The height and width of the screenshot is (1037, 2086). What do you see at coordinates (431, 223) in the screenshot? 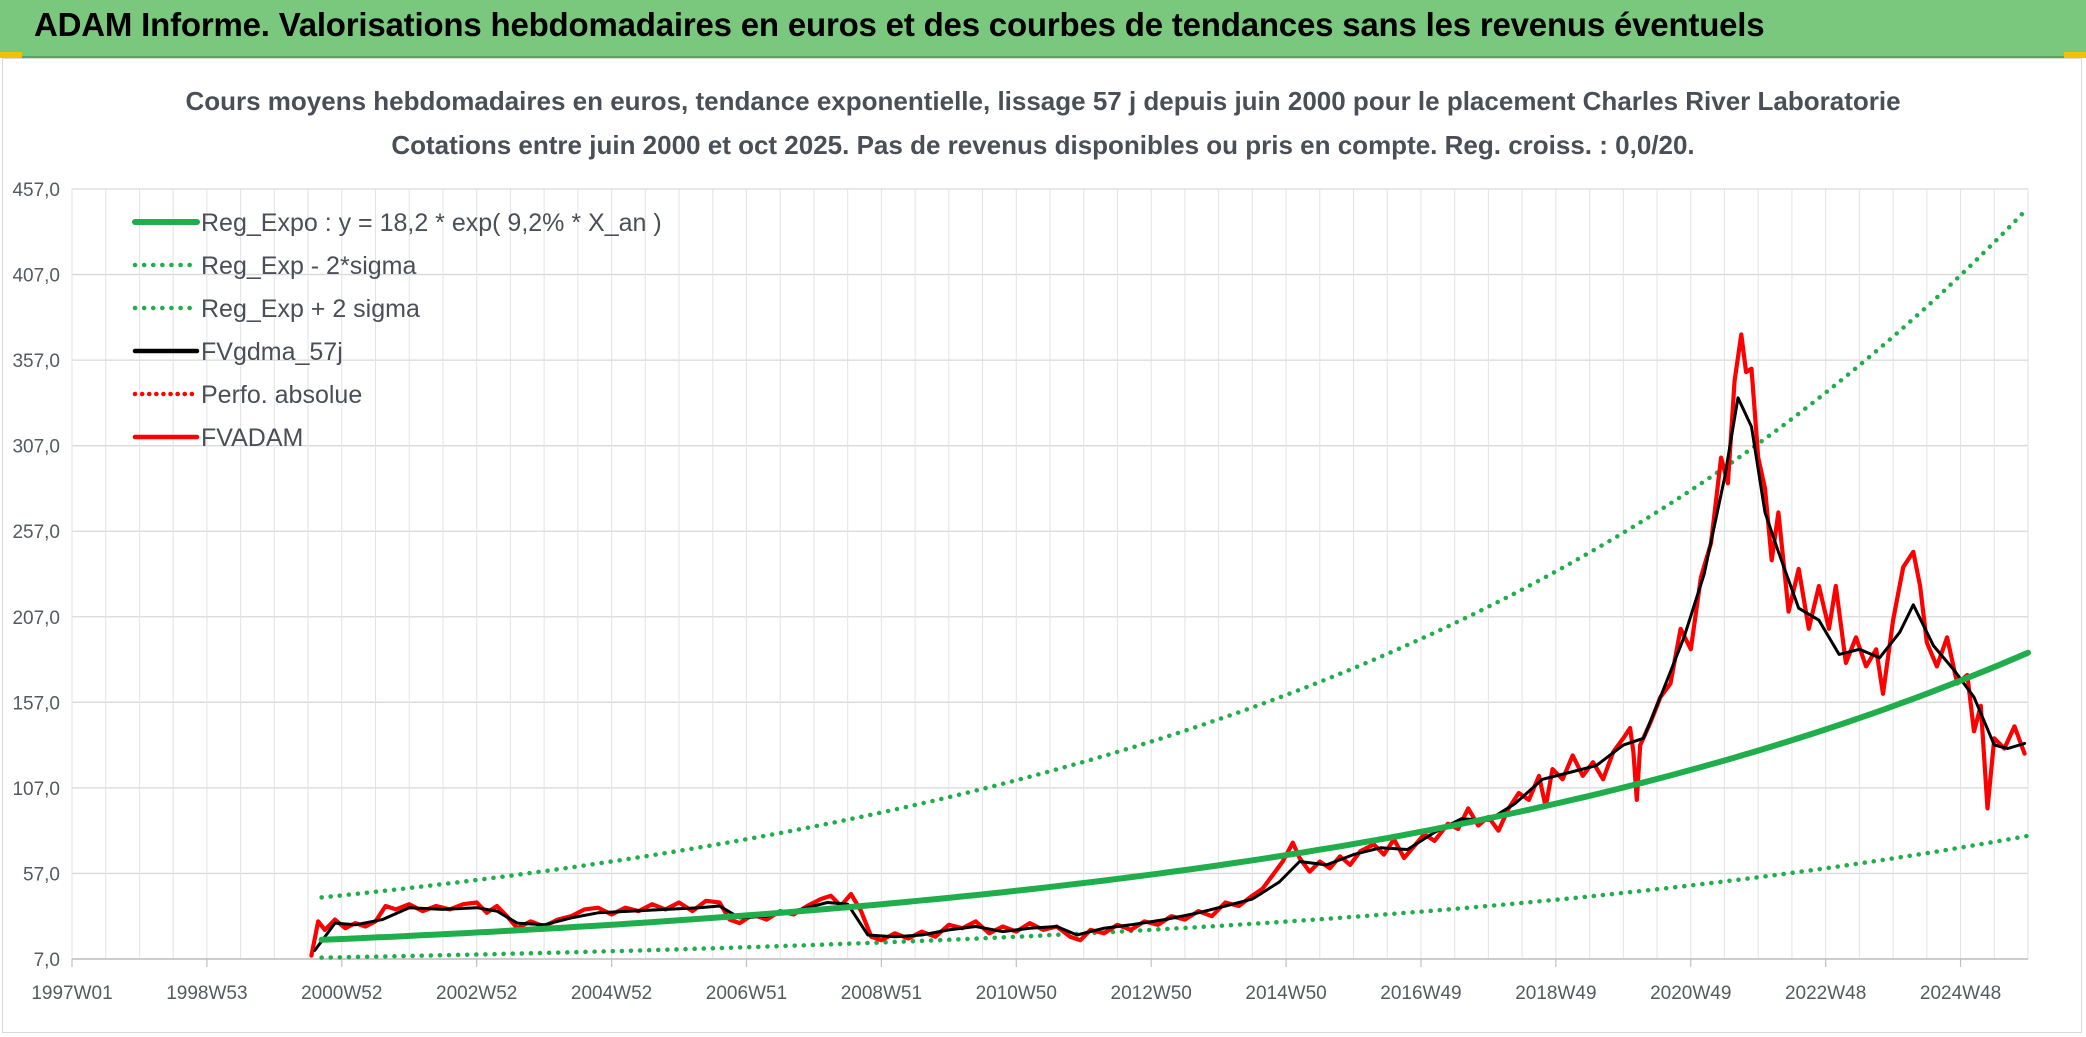
I see `legend-label-reg: Reg_Expo : y = 18,2 * exp( 9,2% * X_an )` at bounding box center [431, 223].